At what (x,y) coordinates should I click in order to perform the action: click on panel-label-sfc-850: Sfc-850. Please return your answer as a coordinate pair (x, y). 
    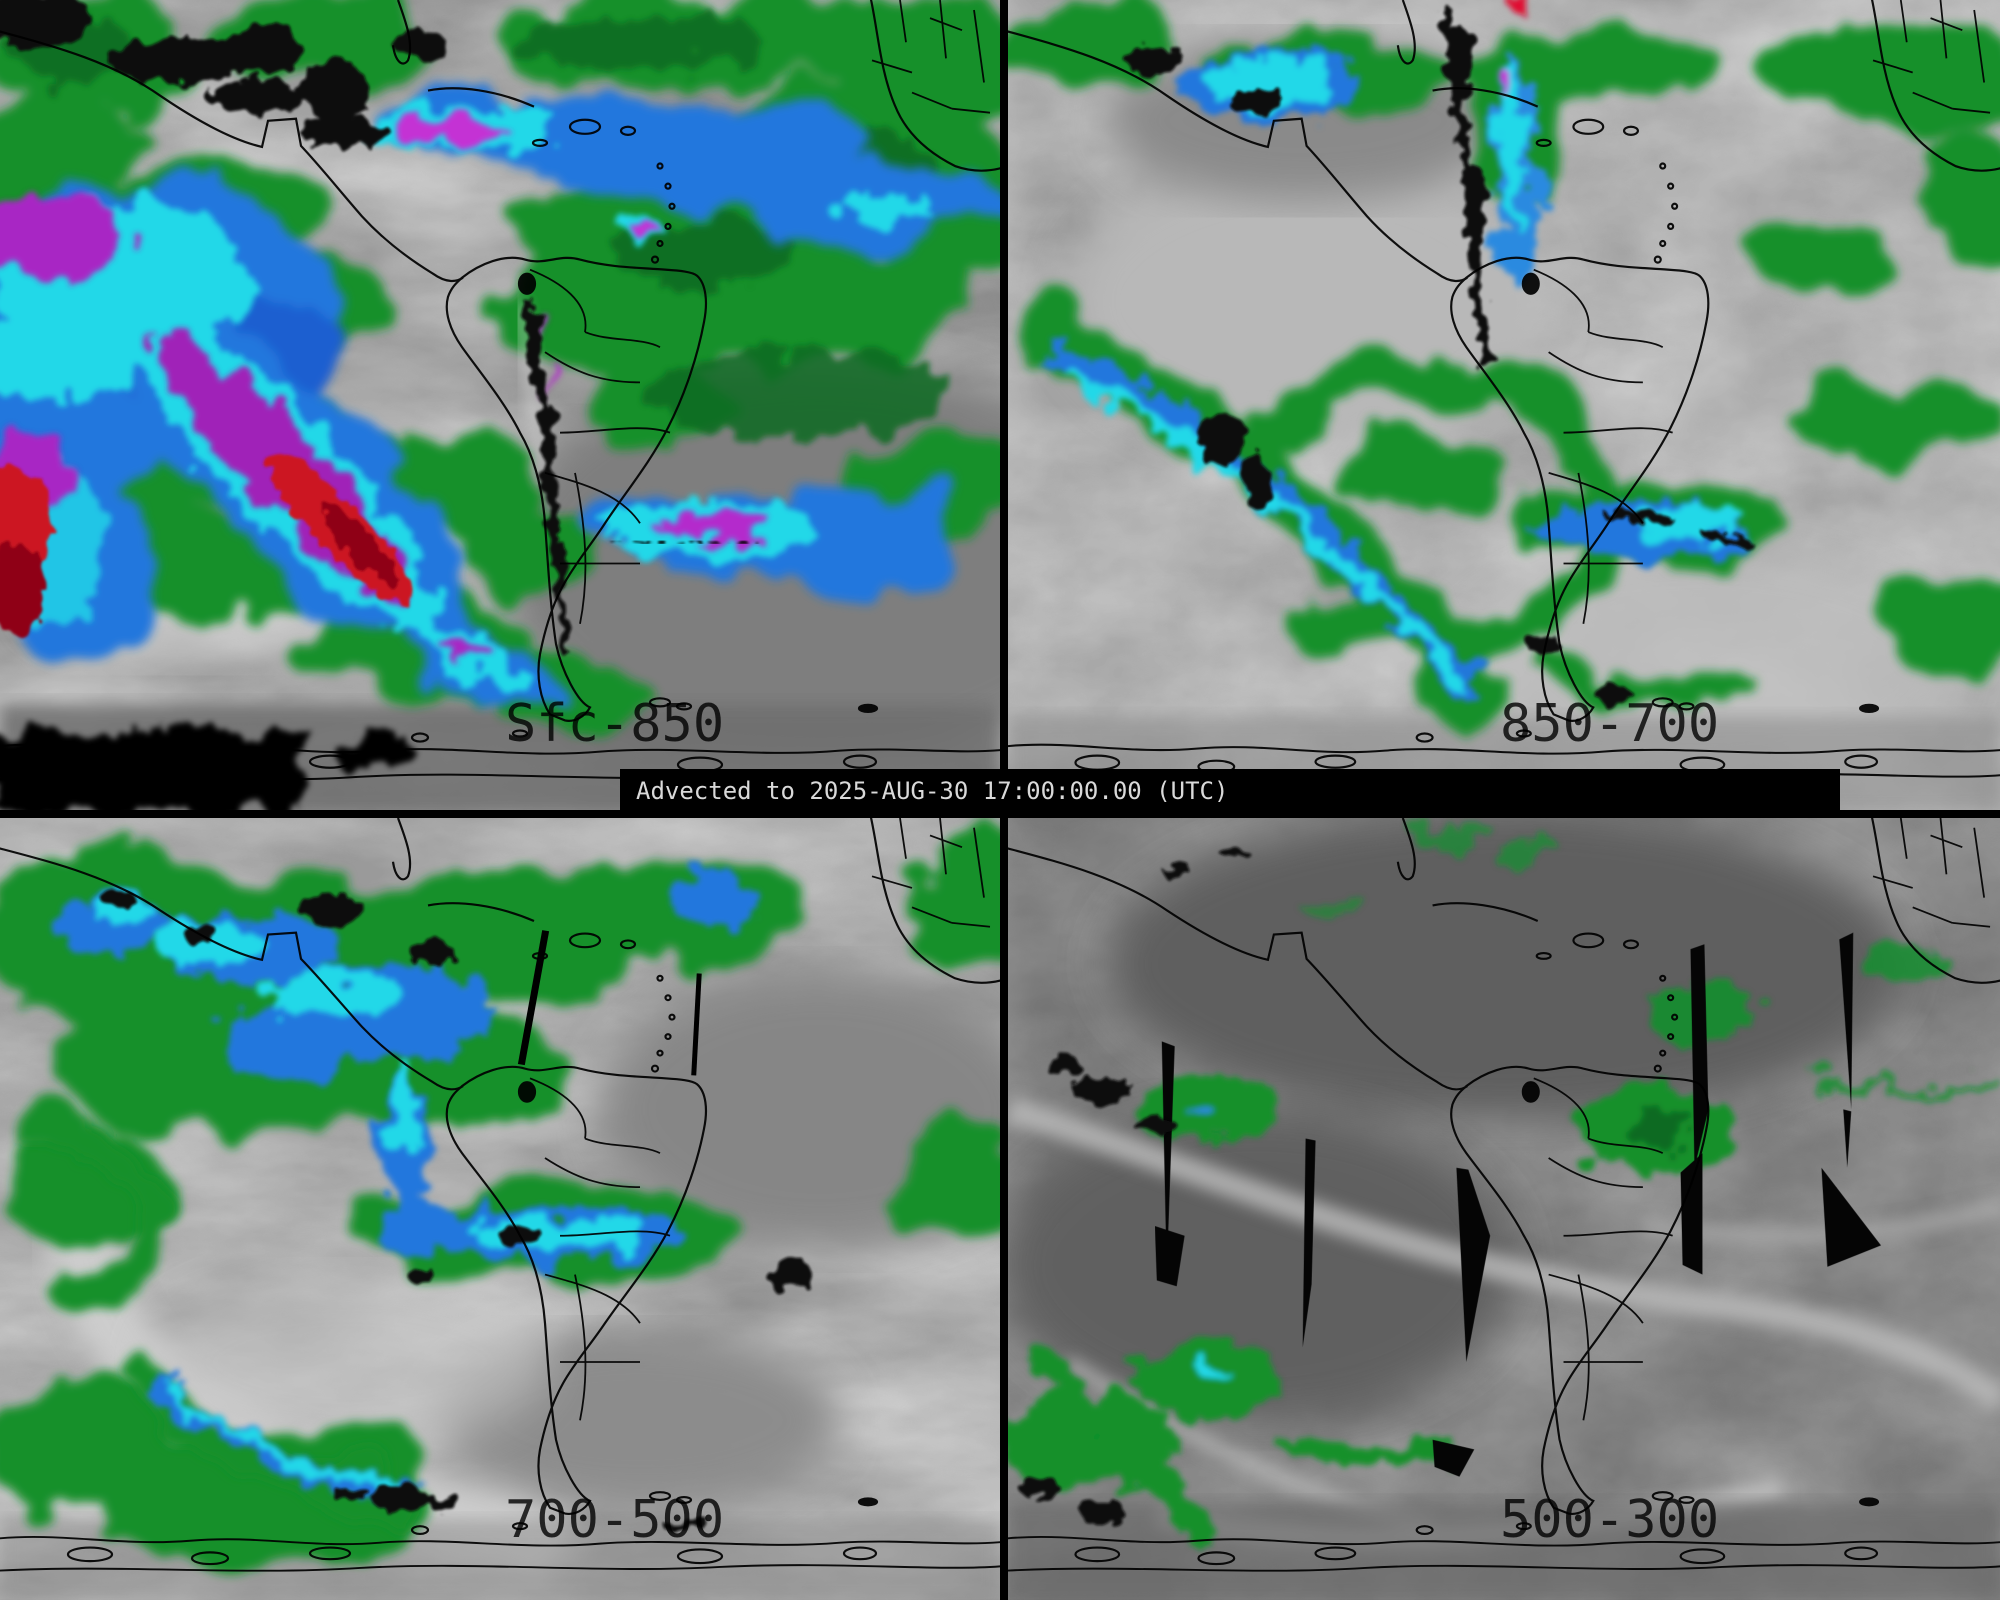
    Looking at the image, I should click on (614, 724).